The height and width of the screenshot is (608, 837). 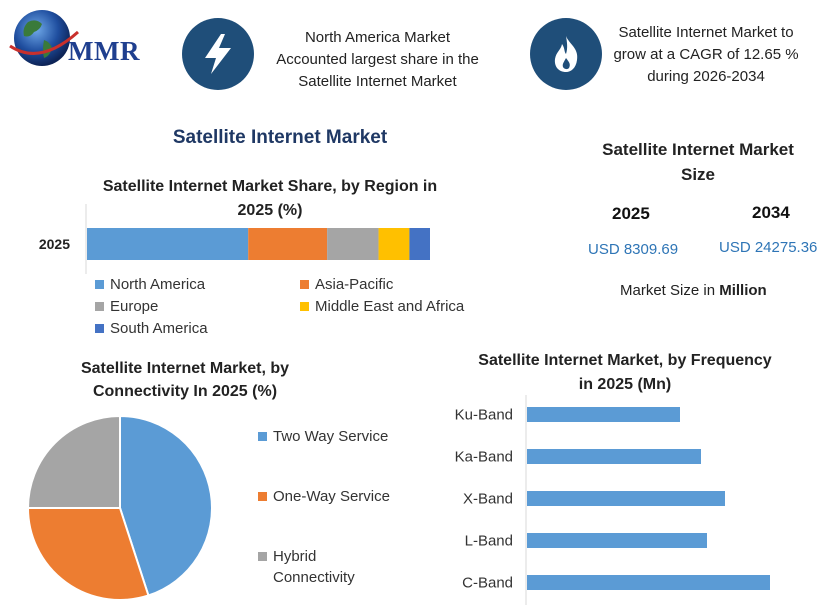 I want to click on year-2034-label: 2034, so click(x=771, y=212).